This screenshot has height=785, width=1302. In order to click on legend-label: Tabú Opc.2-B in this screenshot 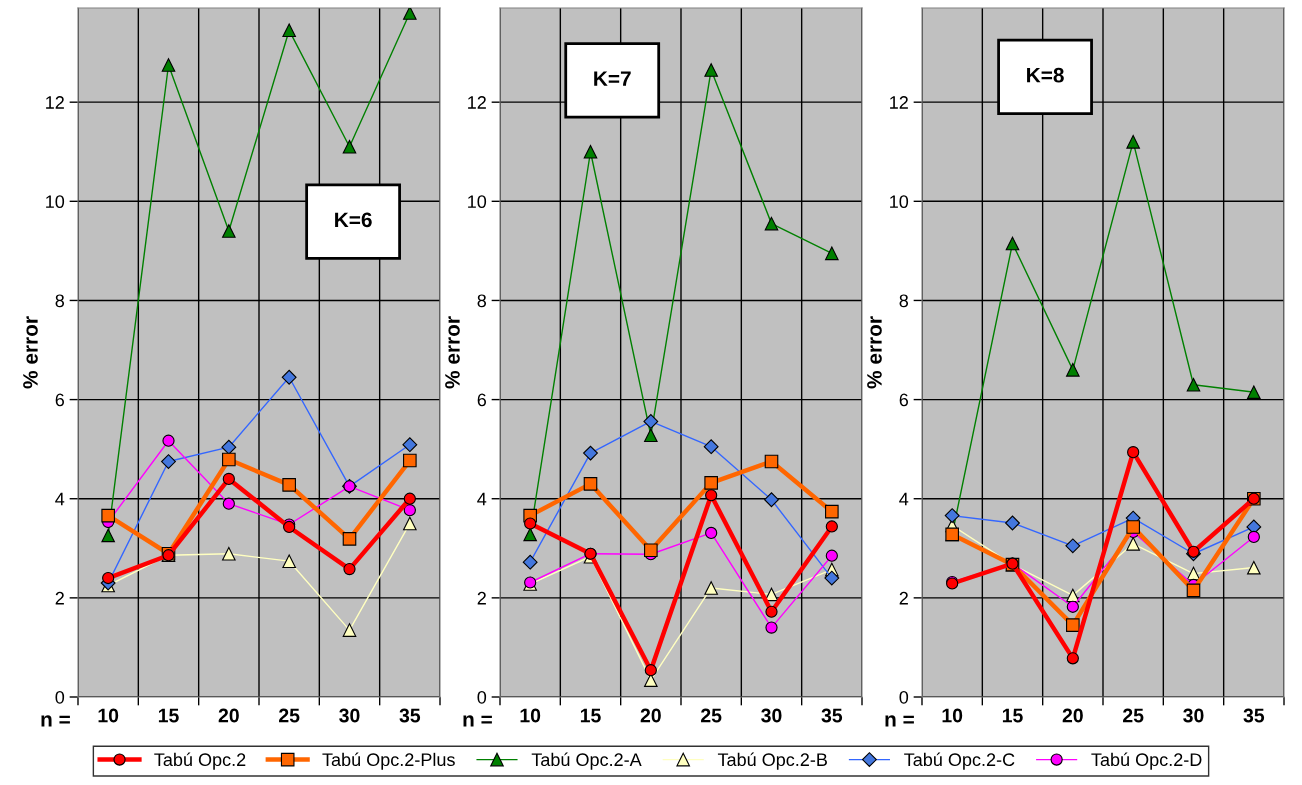, I will do `click(772, 761)`.